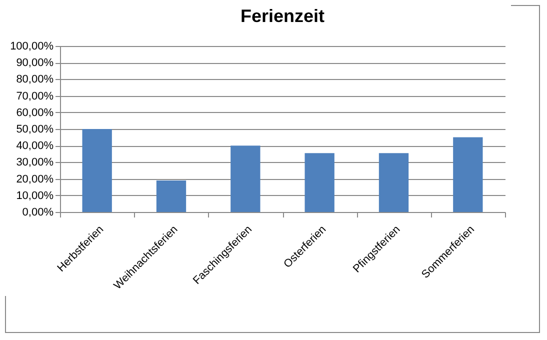  I want to click on y-tick-label: 10,00%, so click(35, 196).